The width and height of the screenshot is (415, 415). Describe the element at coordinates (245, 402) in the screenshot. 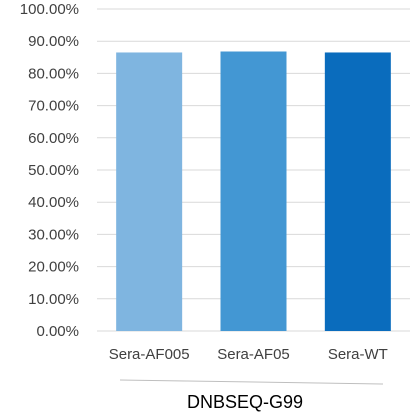

I see `group-label: DNBSEQ-G99` at that location.